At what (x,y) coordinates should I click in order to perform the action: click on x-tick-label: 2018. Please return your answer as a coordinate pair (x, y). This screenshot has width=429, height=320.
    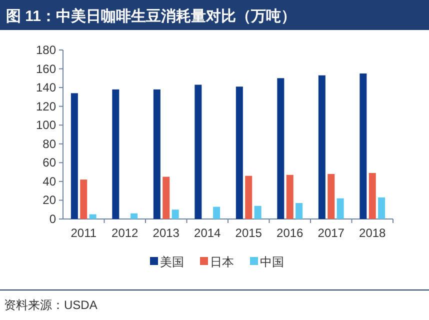
    Looking at the image, I should click on (372, 233).